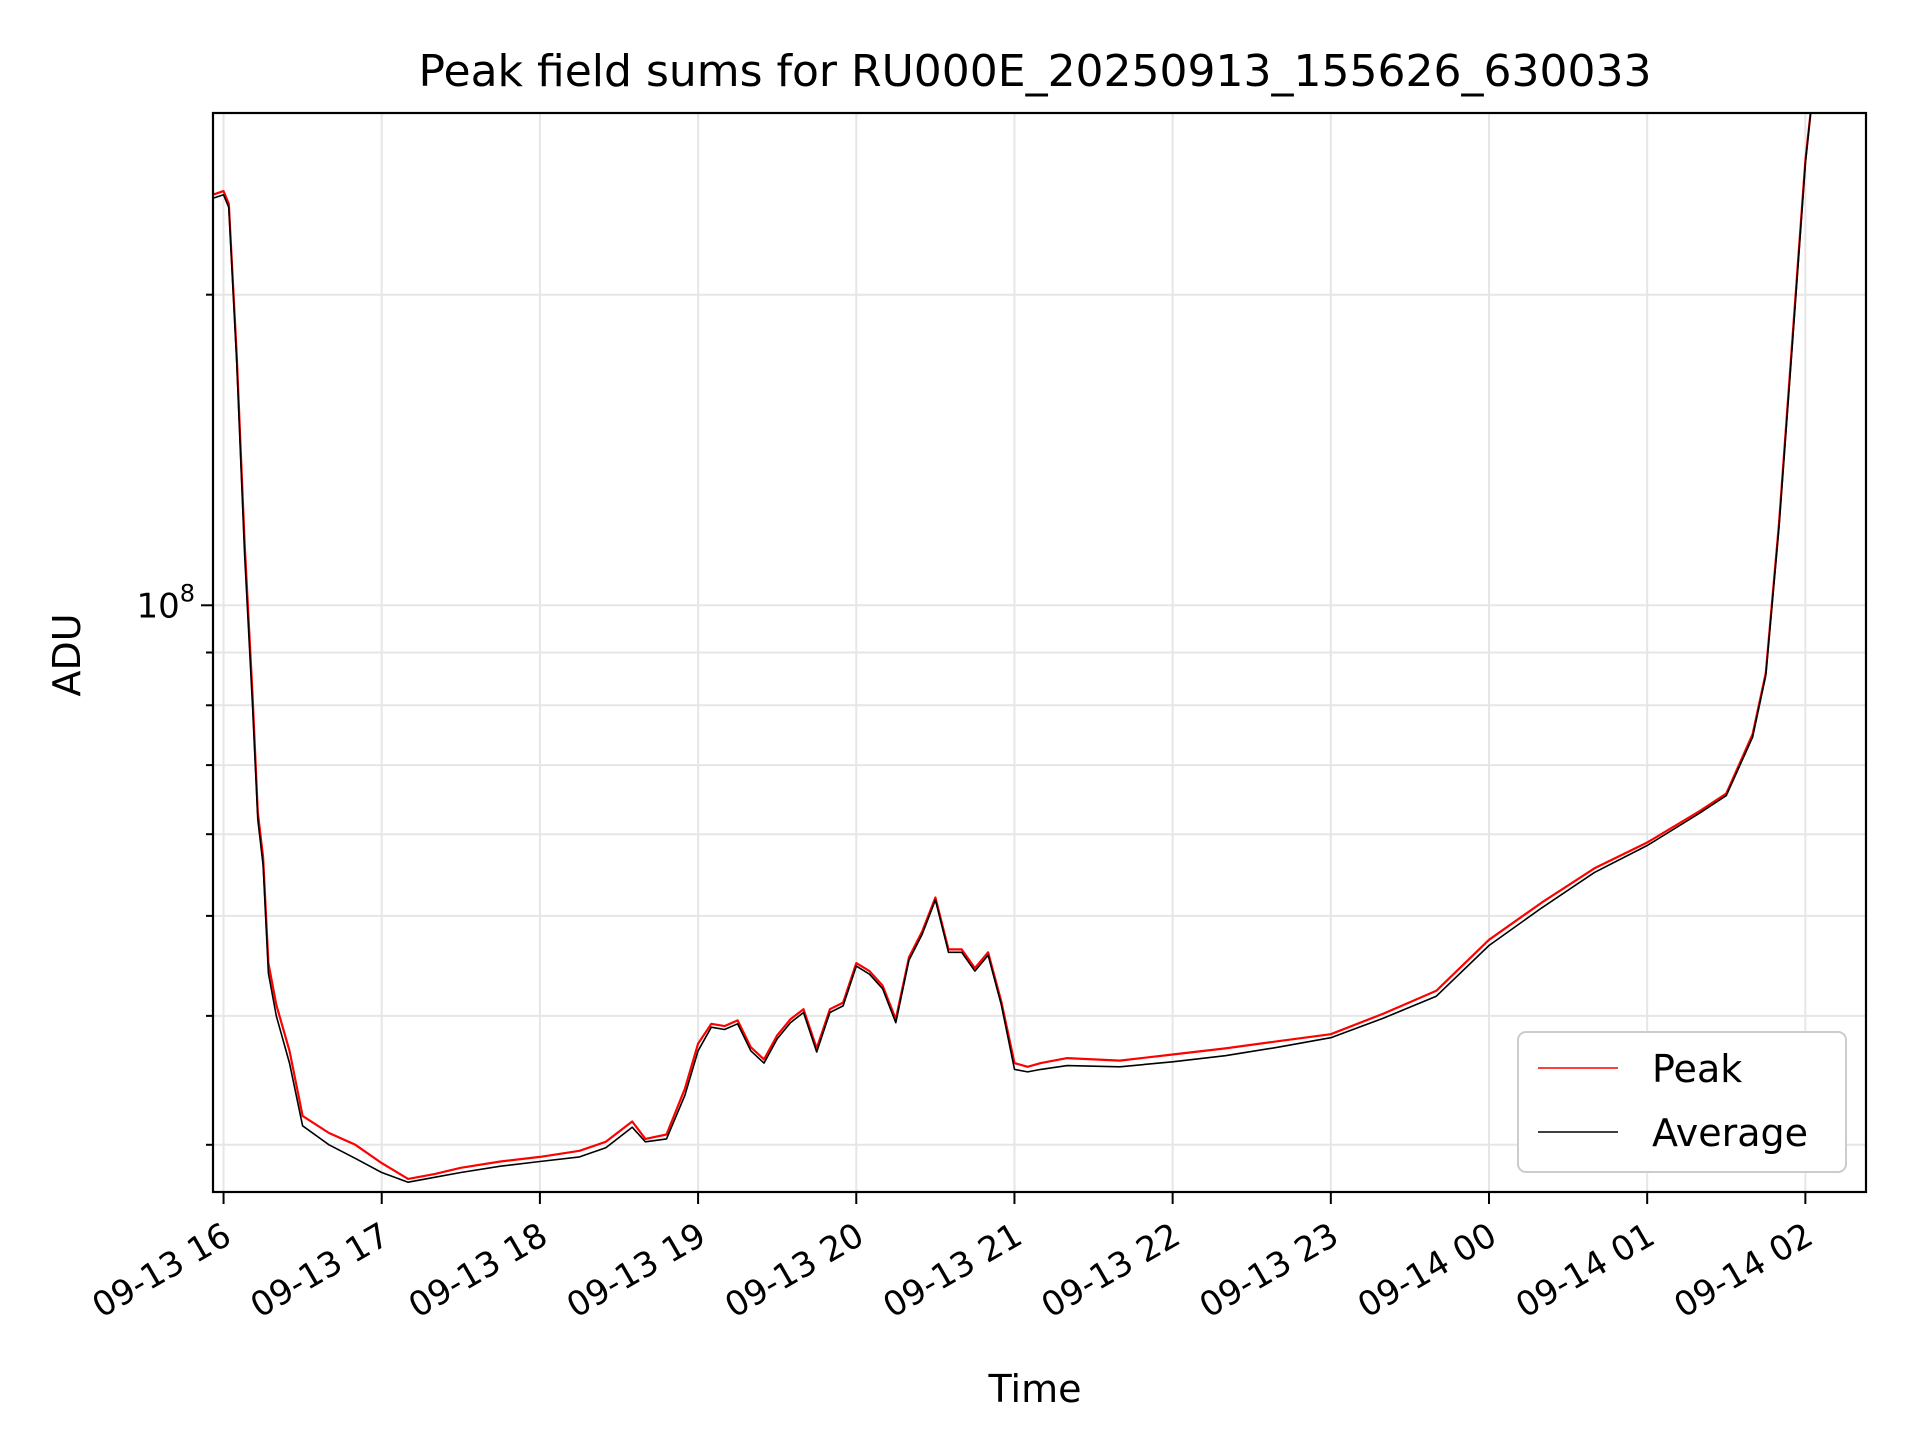 The image size is (1920, 1444). Describe the element at coordinates (1035, 1389) in the screenshot. I see `x-axis-label: Time` at that location.